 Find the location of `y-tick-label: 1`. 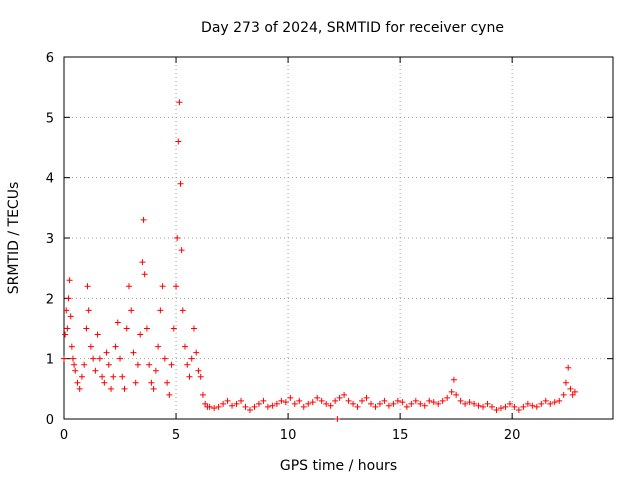

y-tick-label: 1 is located at coordinates (50, 360).